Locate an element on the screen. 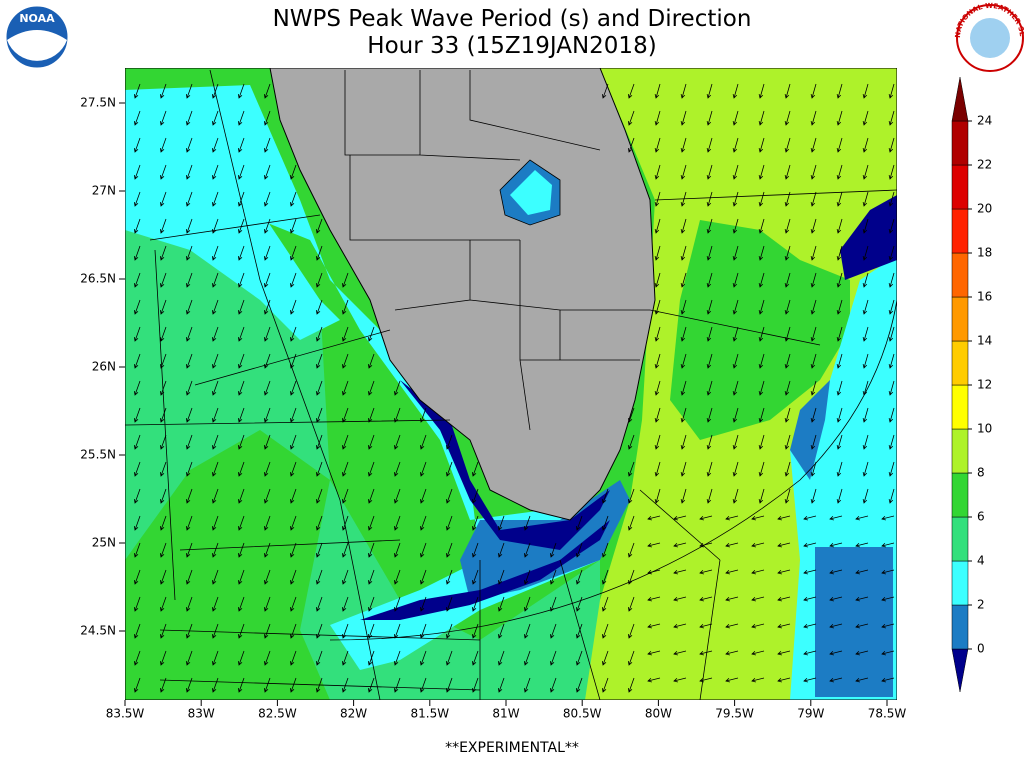 The width and height of the screenshot is (1024, 772). colorbar-over is located at coordinates (960, 99).